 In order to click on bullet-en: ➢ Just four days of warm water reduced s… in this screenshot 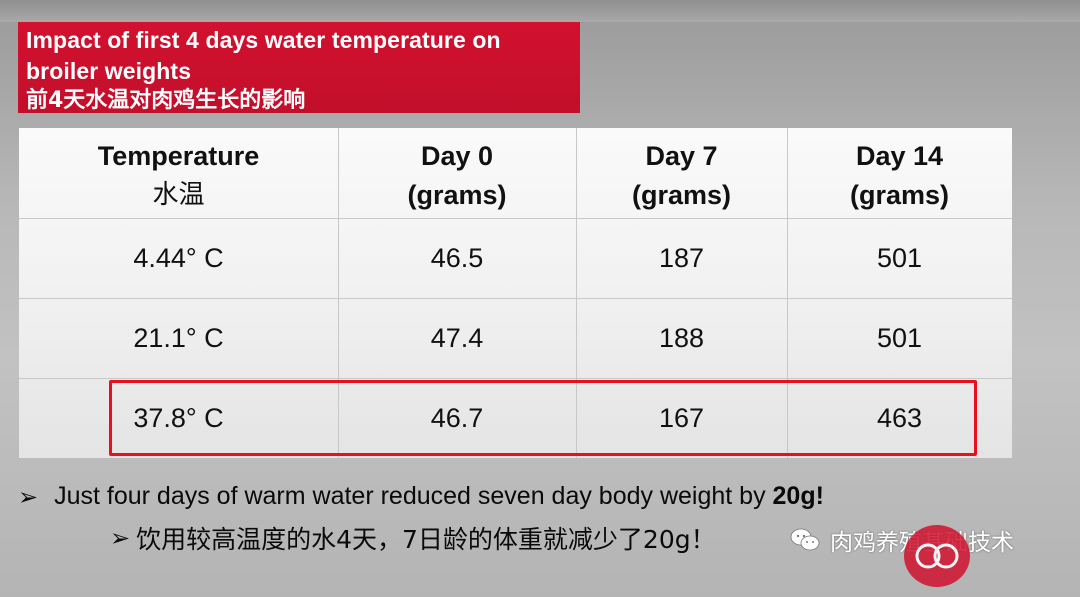, I will do `click(421, 496)`.